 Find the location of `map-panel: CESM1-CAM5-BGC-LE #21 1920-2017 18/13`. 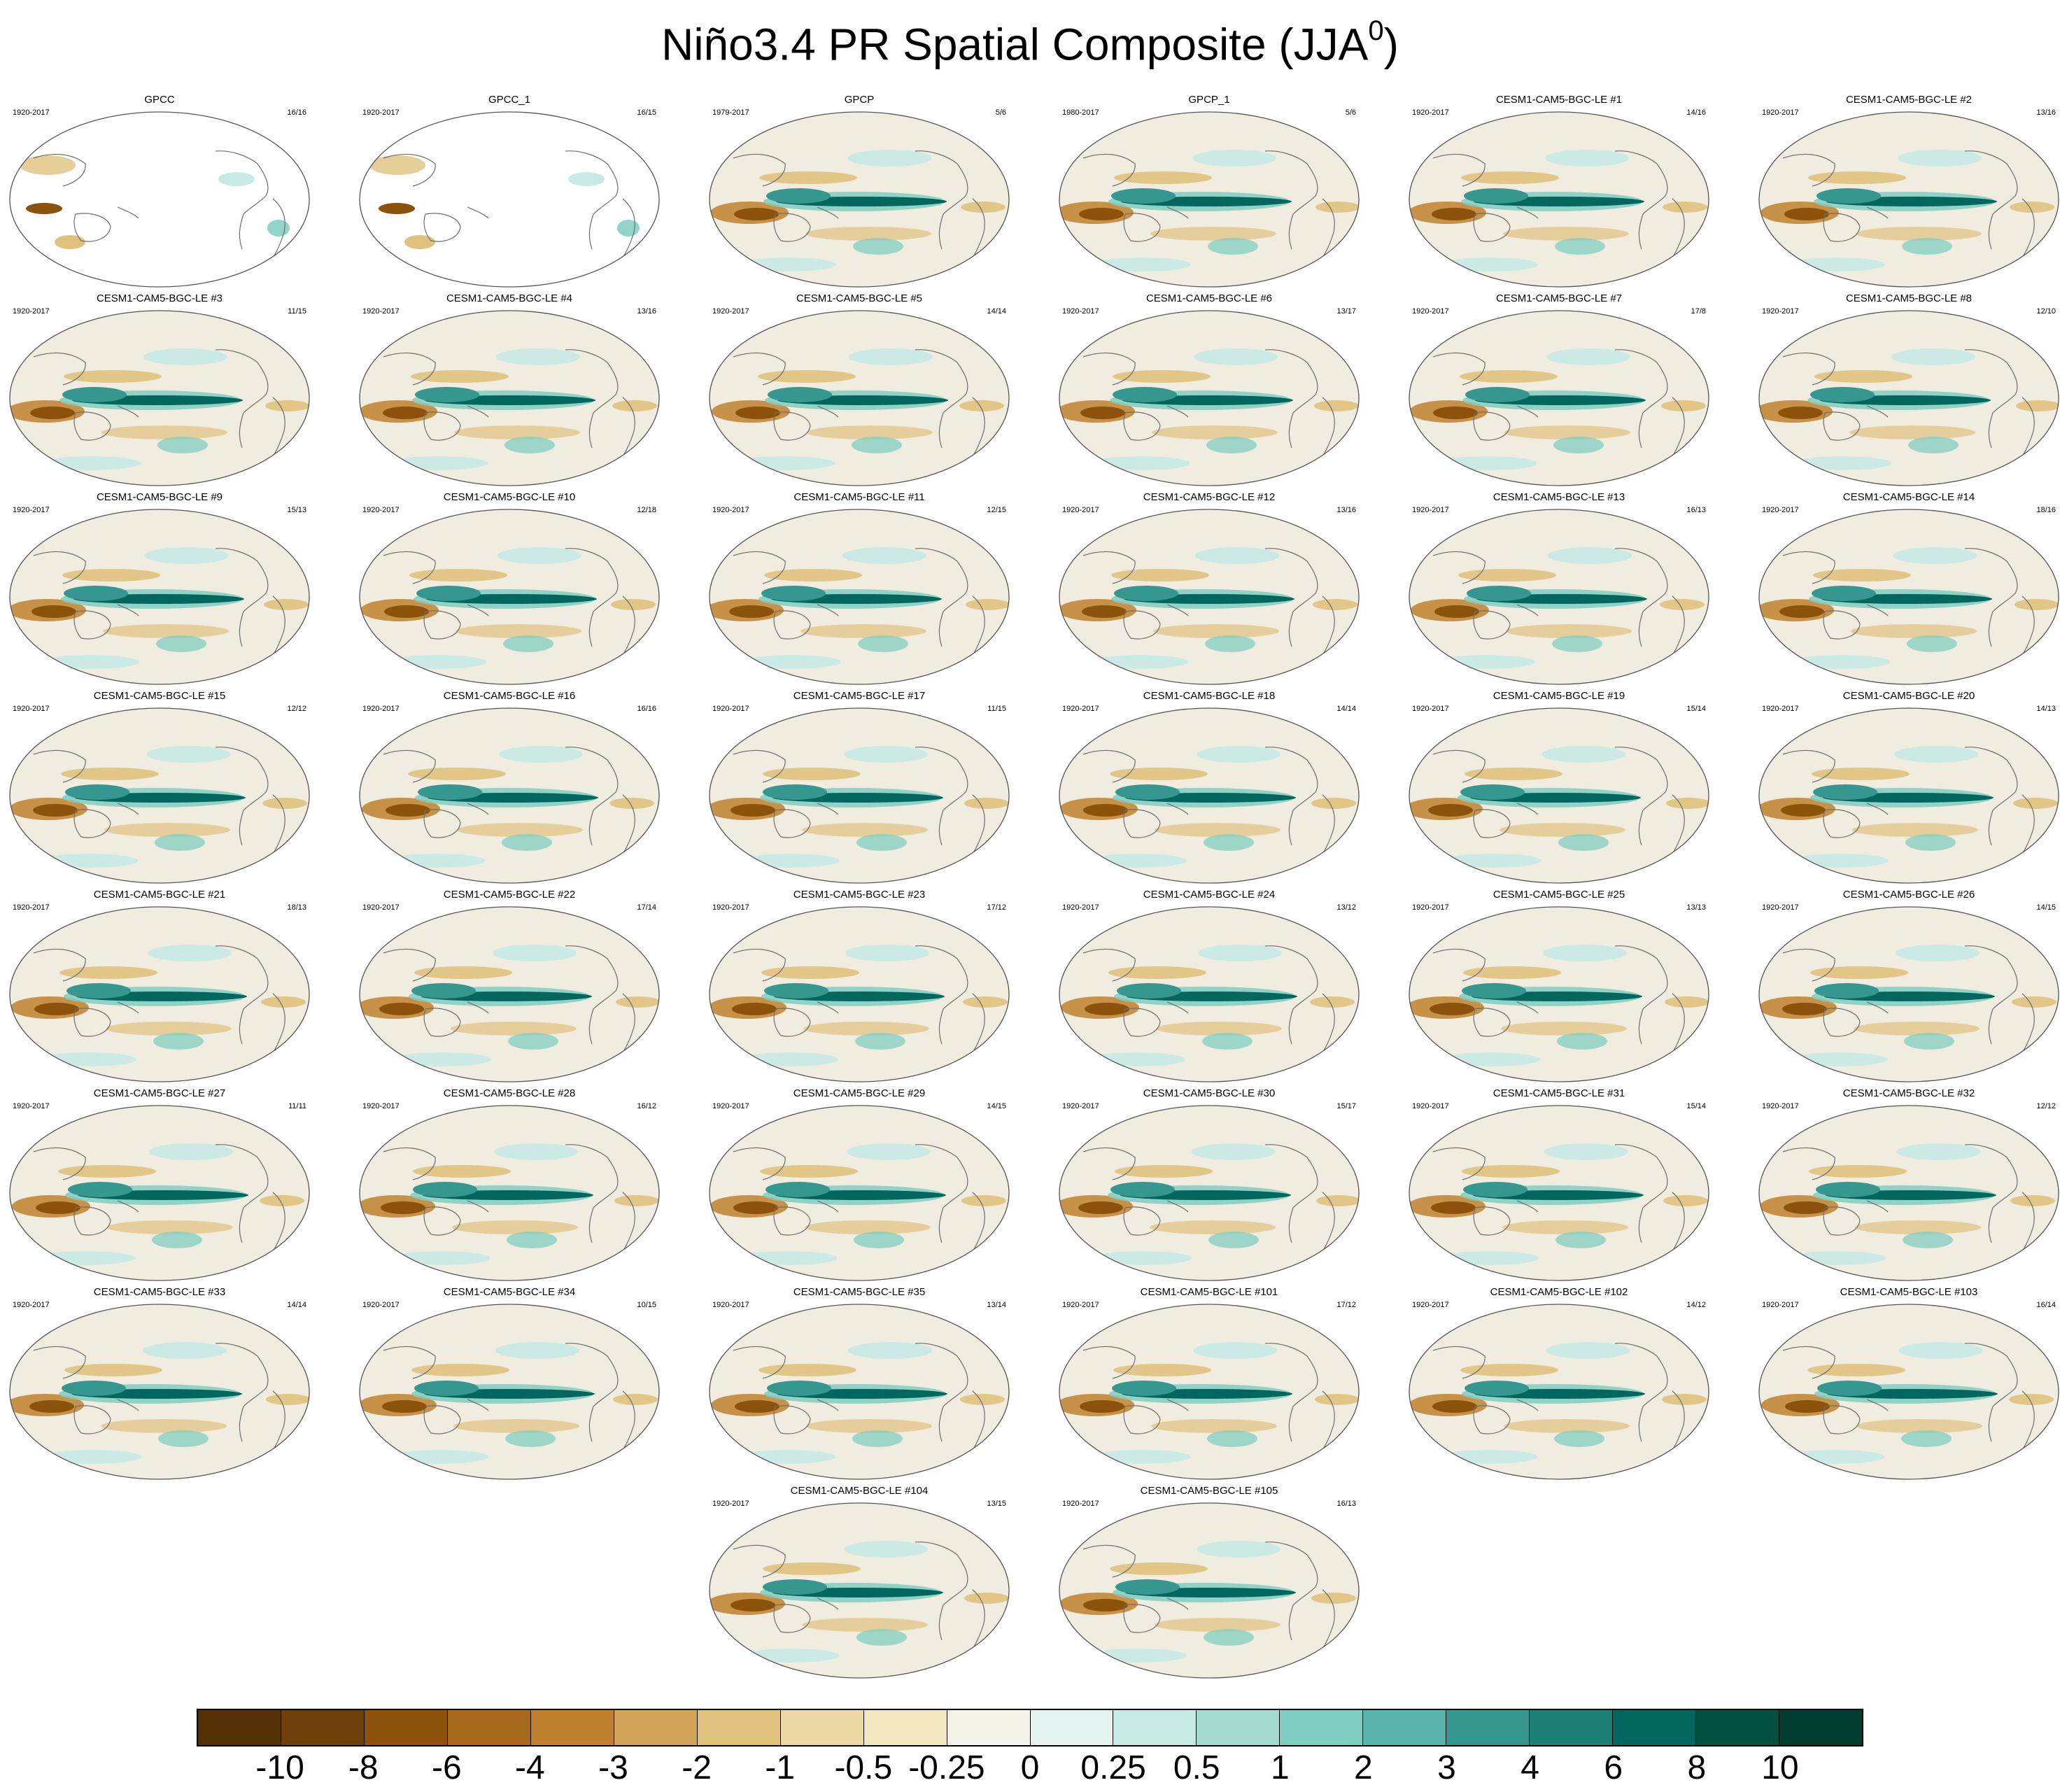

map-panel: CESM1-CAM5-BGC-LE #21 1920-2017 18/13 is located at coordinates (159, 987).